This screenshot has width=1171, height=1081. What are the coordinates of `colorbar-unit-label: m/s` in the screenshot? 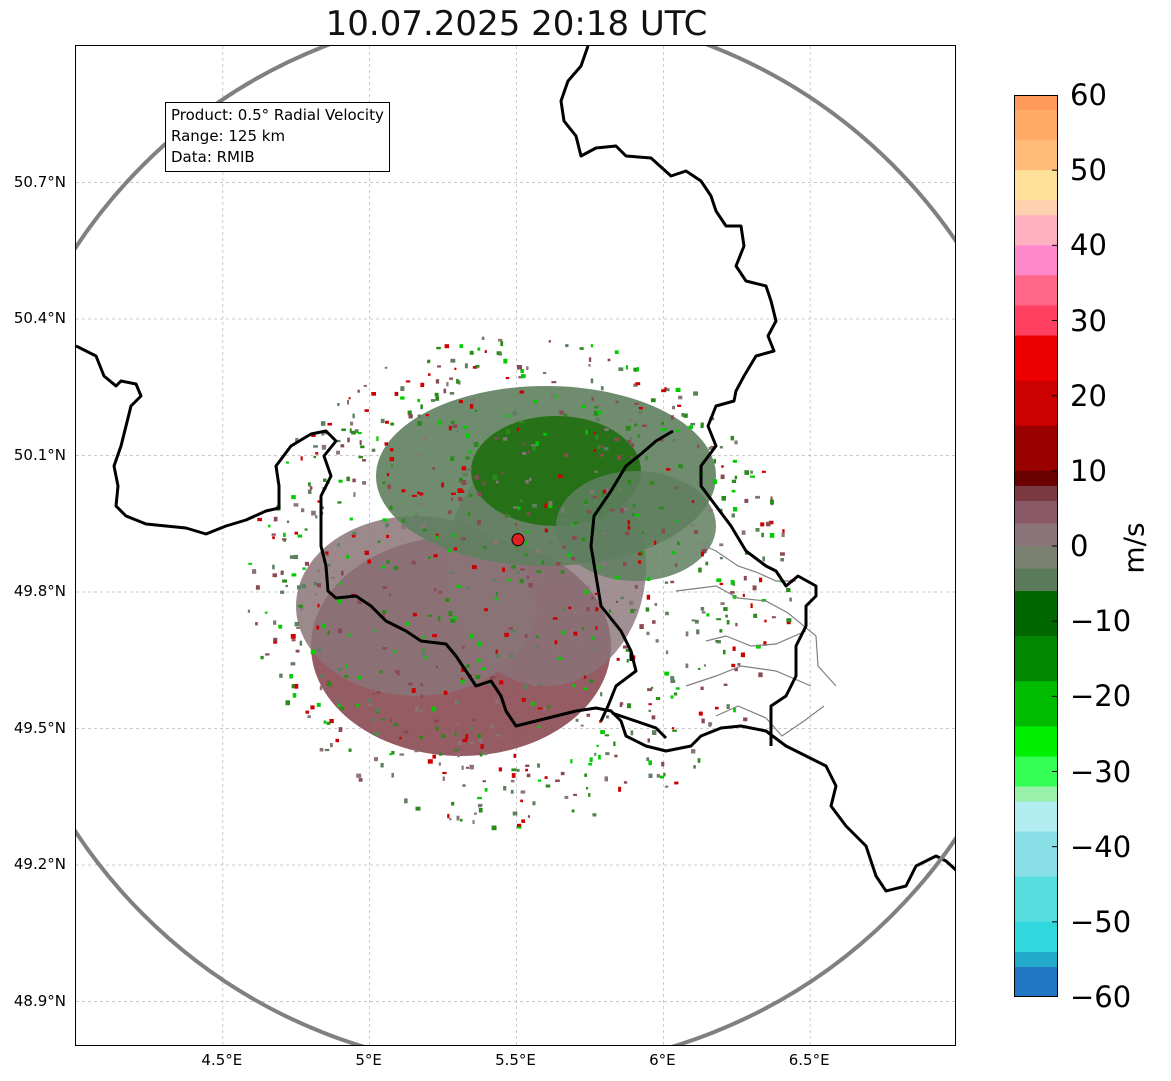 It's located at (1134, 548).